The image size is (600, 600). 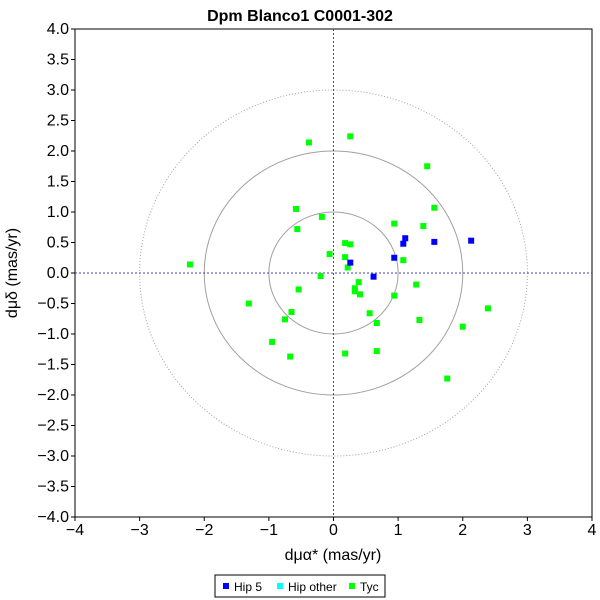 I want to click on legend-label-hip5: Hip 5, so click(x=248, y=587).